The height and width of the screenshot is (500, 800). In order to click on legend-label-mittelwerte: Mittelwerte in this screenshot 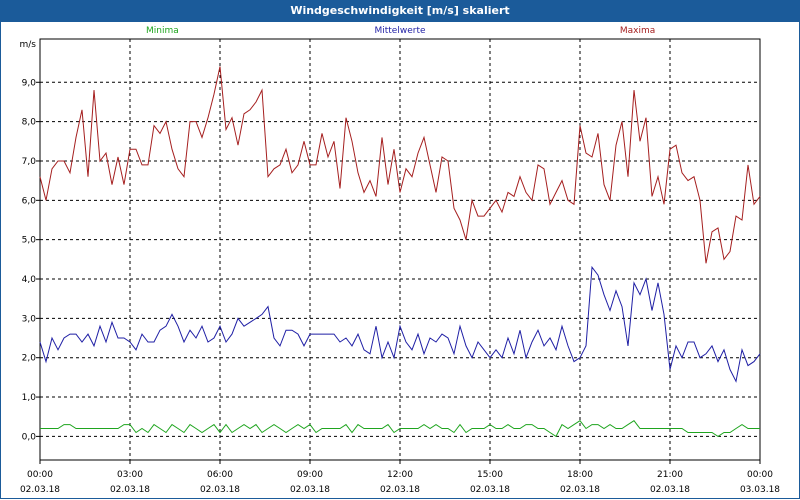, I will do `click(399, 31)`.